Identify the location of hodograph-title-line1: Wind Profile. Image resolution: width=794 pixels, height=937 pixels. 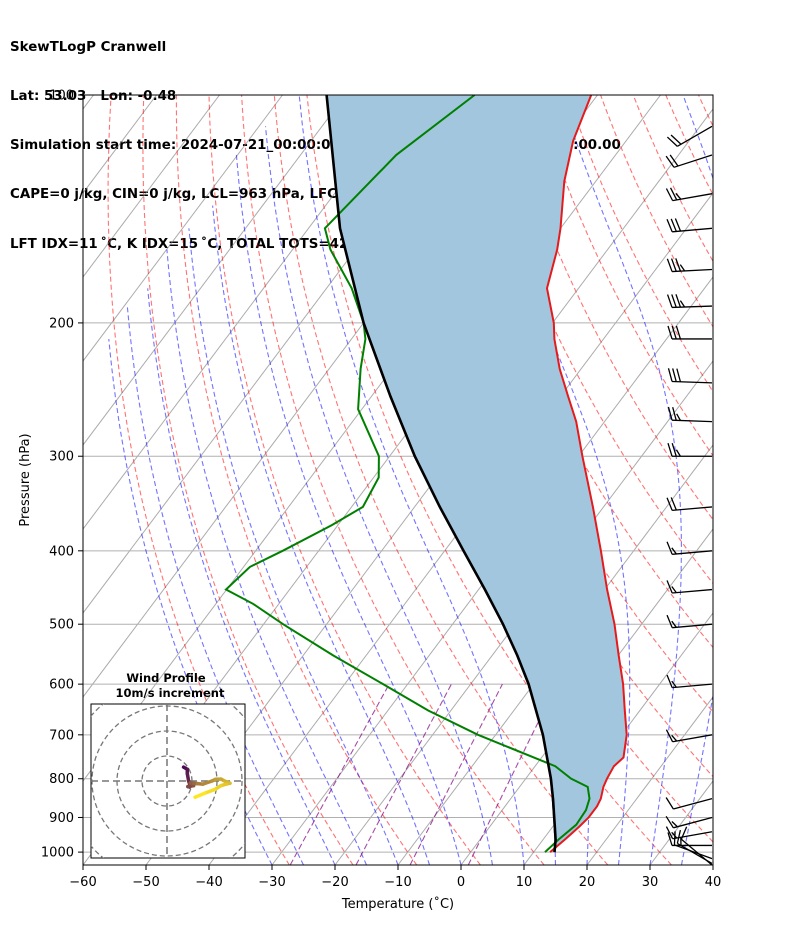
(166, 678).